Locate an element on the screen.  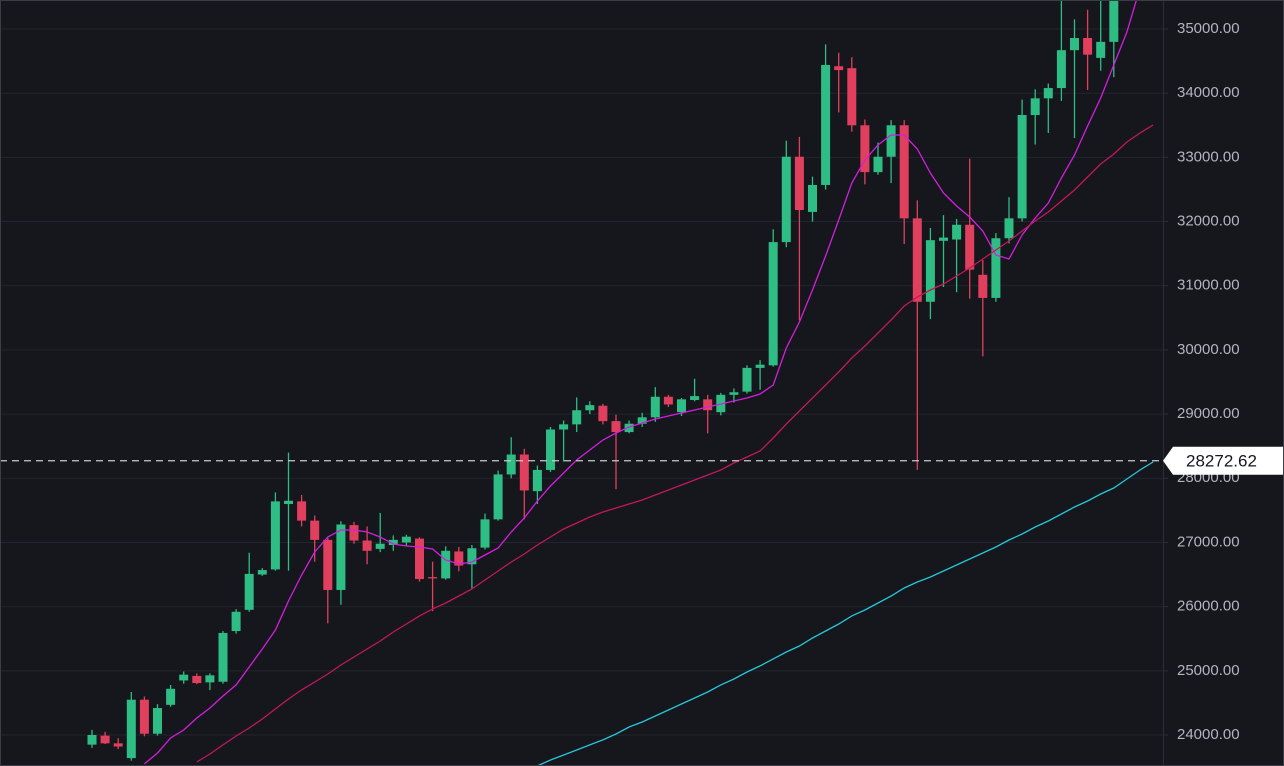
y-tick-label: 29000.00 is located at coordinates (1208, 413).